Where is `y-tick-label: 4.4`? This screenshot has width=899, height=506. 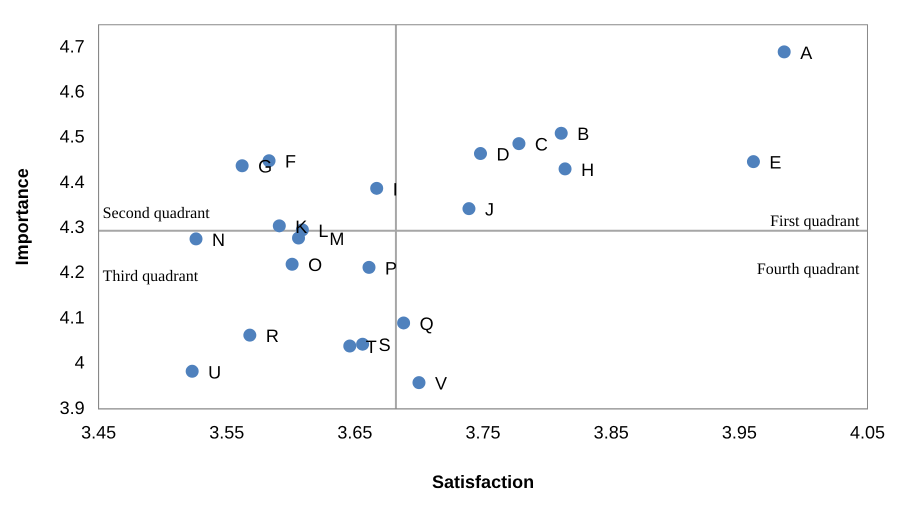 y-tick-label: 4.4 is located at coordinates (72, 182).